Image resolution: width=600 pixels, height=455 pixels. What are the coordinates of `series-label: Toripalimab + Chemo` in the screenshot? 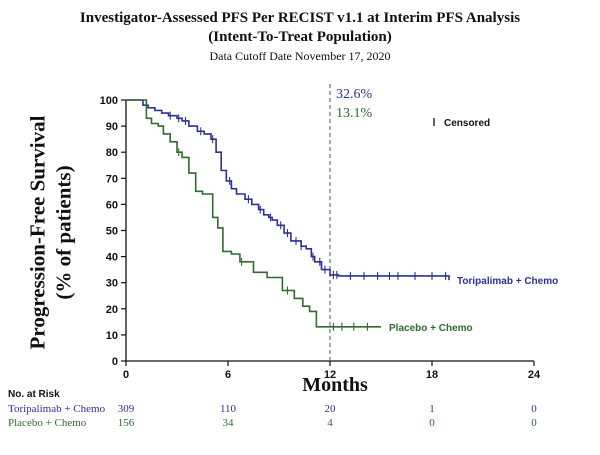 It's located at (507, 281).